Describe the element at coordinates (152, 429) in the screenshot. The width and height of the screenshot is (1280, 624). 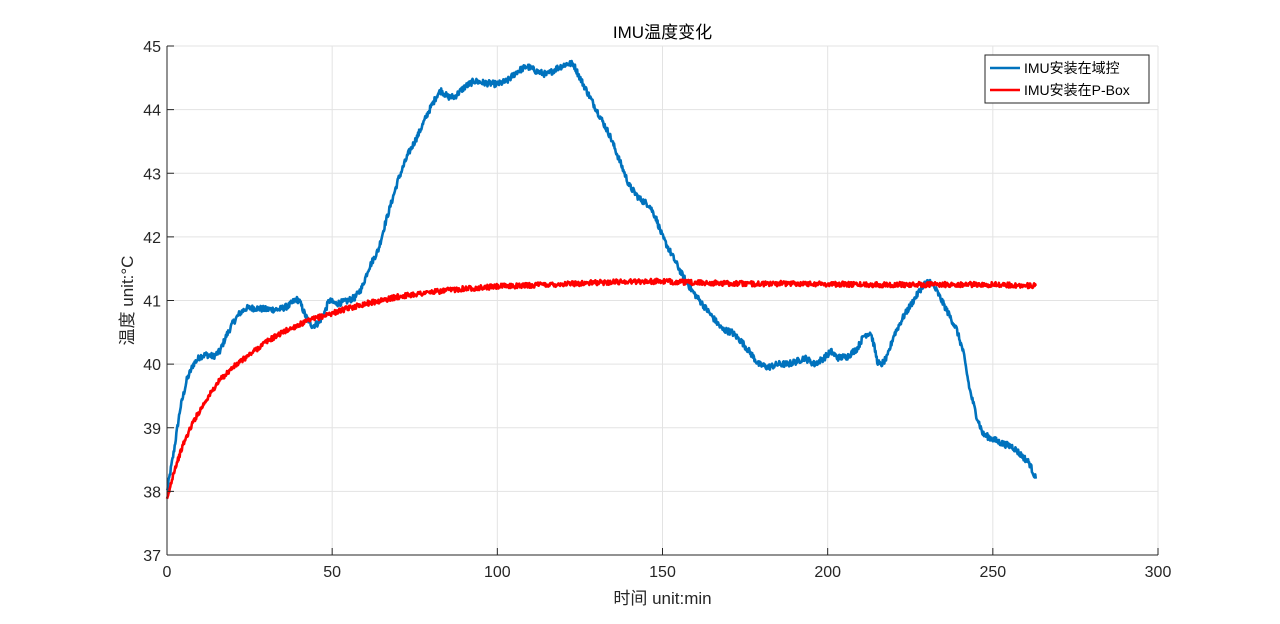
I see `y-tick-label: 39` at that location.